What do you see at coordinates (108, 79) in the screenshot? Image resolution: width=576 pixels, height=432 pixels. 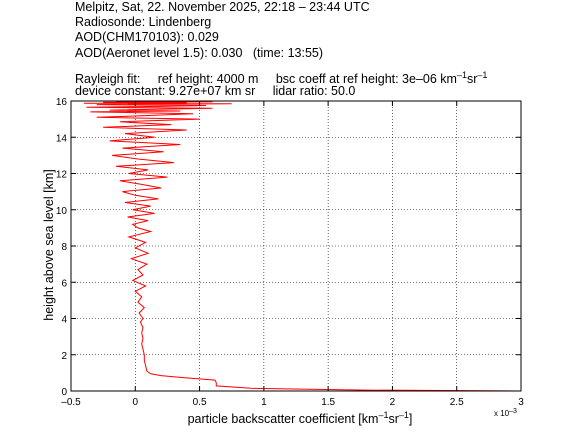 I see `rayleigh-fit-label: Rayleigh fit:` at bounding box center [108, 79].